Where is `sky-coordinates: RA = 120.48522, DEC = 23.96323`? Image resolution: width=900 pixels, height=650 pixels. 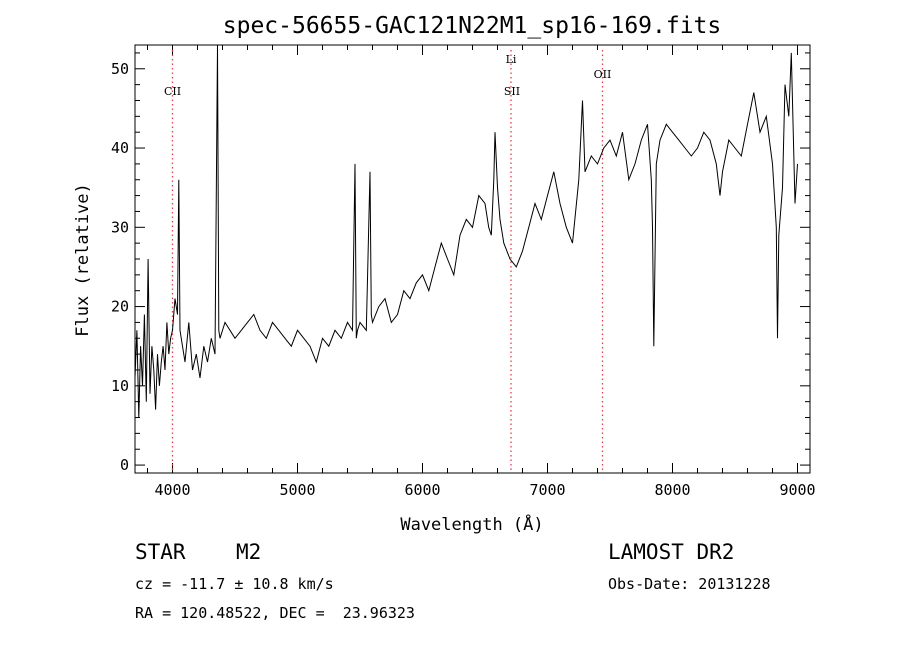 sky-coordinates: RA = 120.48522, DEC = 23.96323 is located at coordinates (275, 613).